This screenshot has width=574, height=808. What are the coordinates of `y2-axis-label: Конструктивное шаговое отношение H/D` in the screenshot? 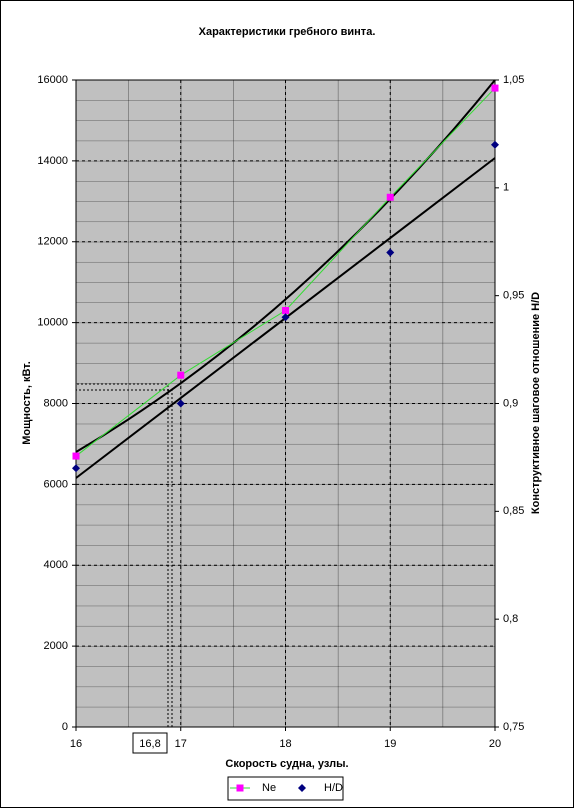 It's located at (536, 403).